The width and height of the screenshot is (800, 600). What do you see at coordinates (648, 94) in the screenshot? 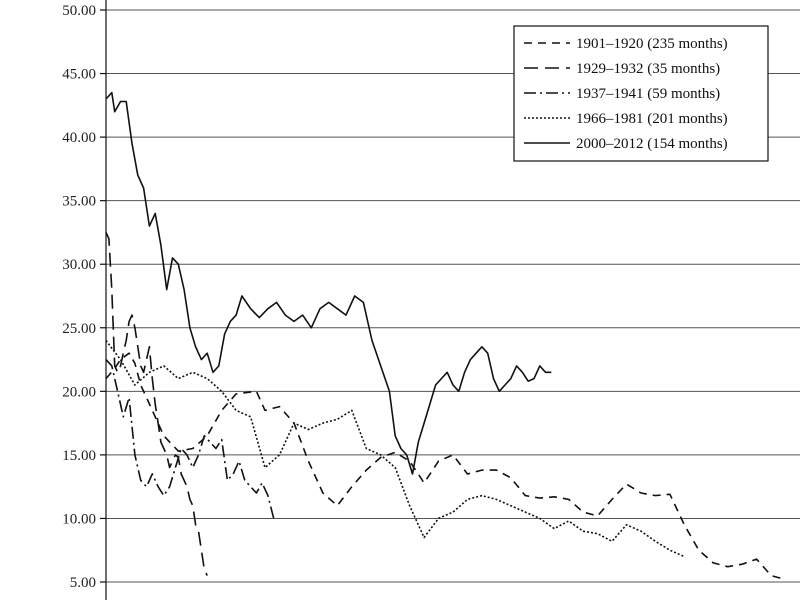
I see `legend-label-2: 1937–1941 (59 months)` at bounding box center [648, 94].